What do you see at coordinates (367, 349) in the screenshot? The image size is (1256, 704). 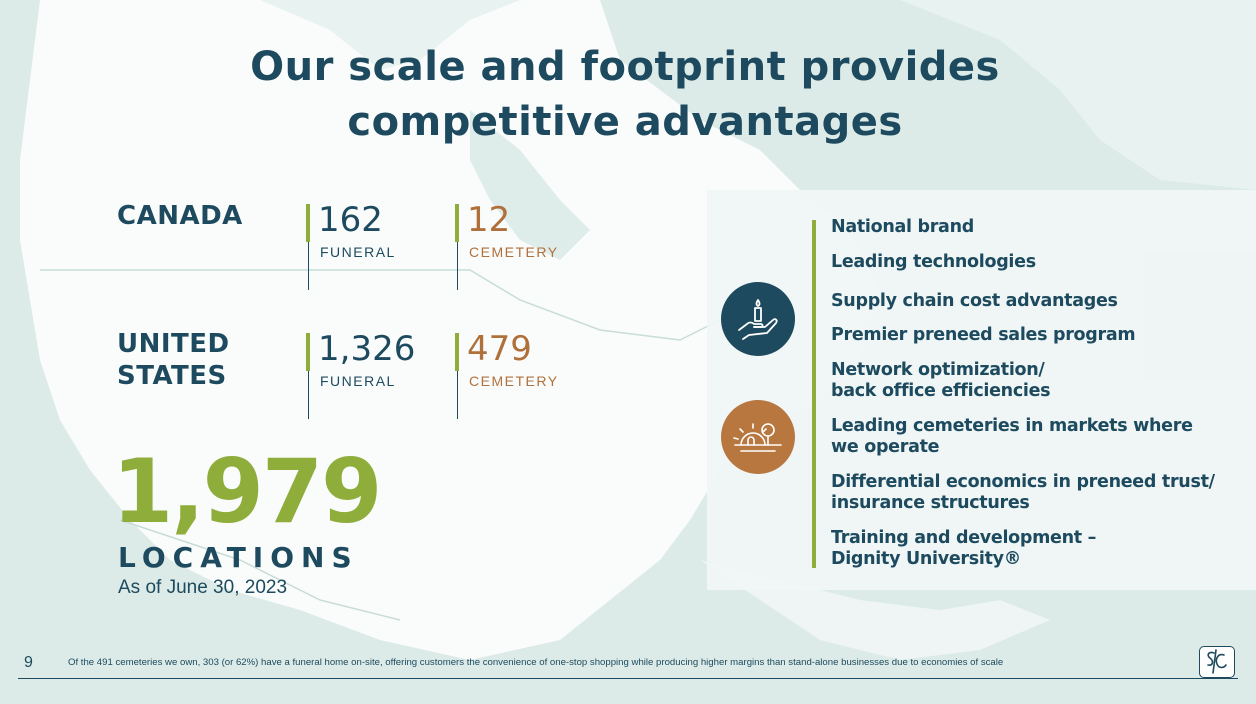 I see `stat-number: 1,326` at bounding box center [367, 349].